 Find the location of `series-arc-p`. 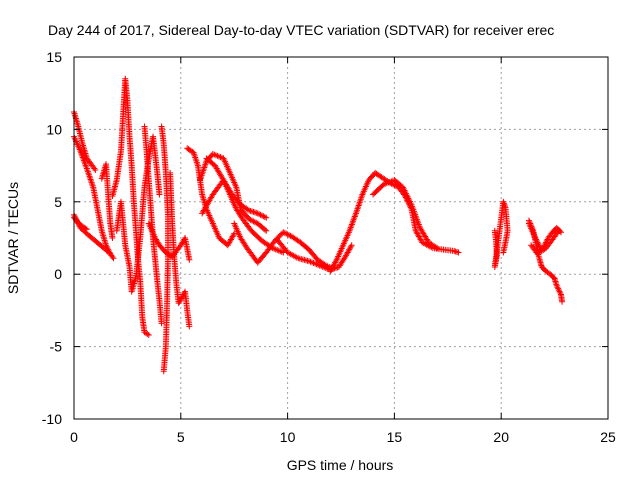

series-arc-p is located at coordinates (236, 188).